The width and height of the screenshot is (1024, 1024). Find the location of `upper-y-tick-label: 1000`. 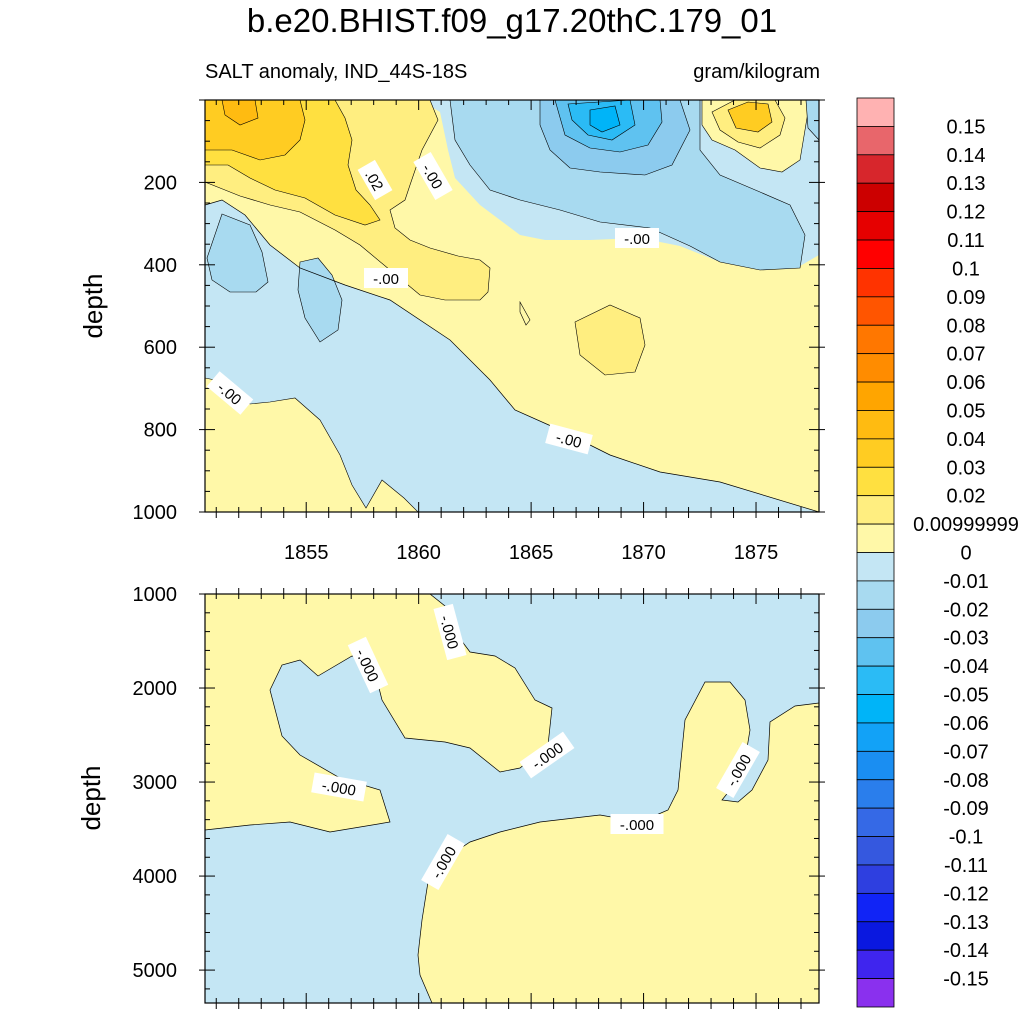

upper-y-tick-label: 1000 is located at coordinates (155, 513).